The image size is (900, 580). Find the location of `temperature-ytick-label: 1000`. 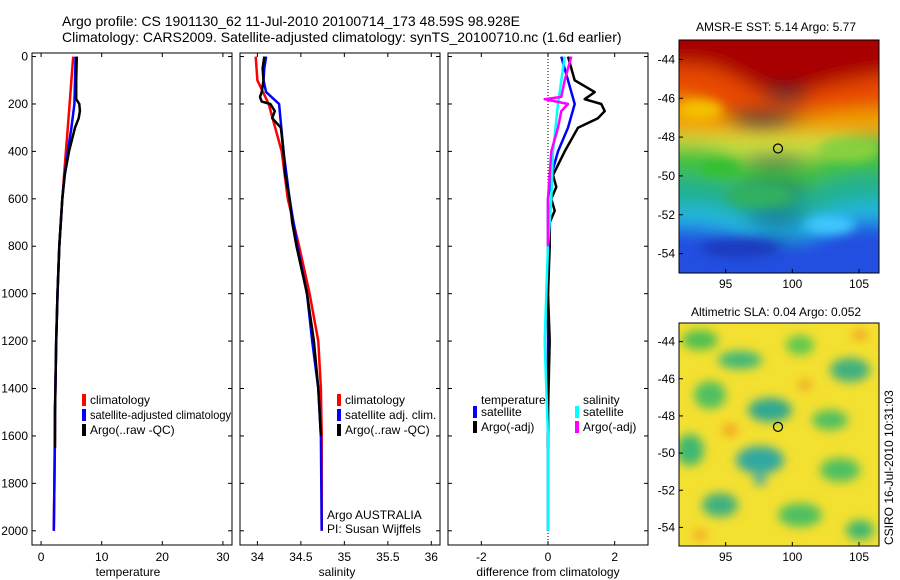

temperature-ytick-label: 1000 is located at coordinates (14, 294).